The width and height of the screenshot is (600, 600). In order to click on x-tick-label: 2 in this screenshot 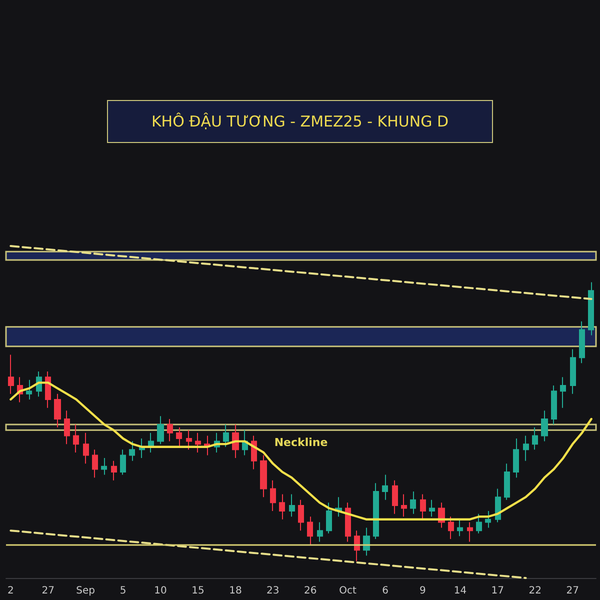, I will do `click(10, 591)`.